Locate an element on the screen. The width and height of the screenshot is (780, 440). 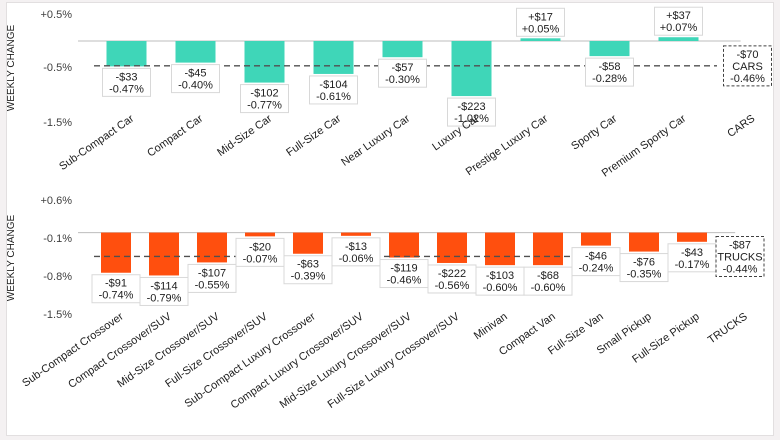
truck-data-label: -0.07% is located at coordinates (260, 259).